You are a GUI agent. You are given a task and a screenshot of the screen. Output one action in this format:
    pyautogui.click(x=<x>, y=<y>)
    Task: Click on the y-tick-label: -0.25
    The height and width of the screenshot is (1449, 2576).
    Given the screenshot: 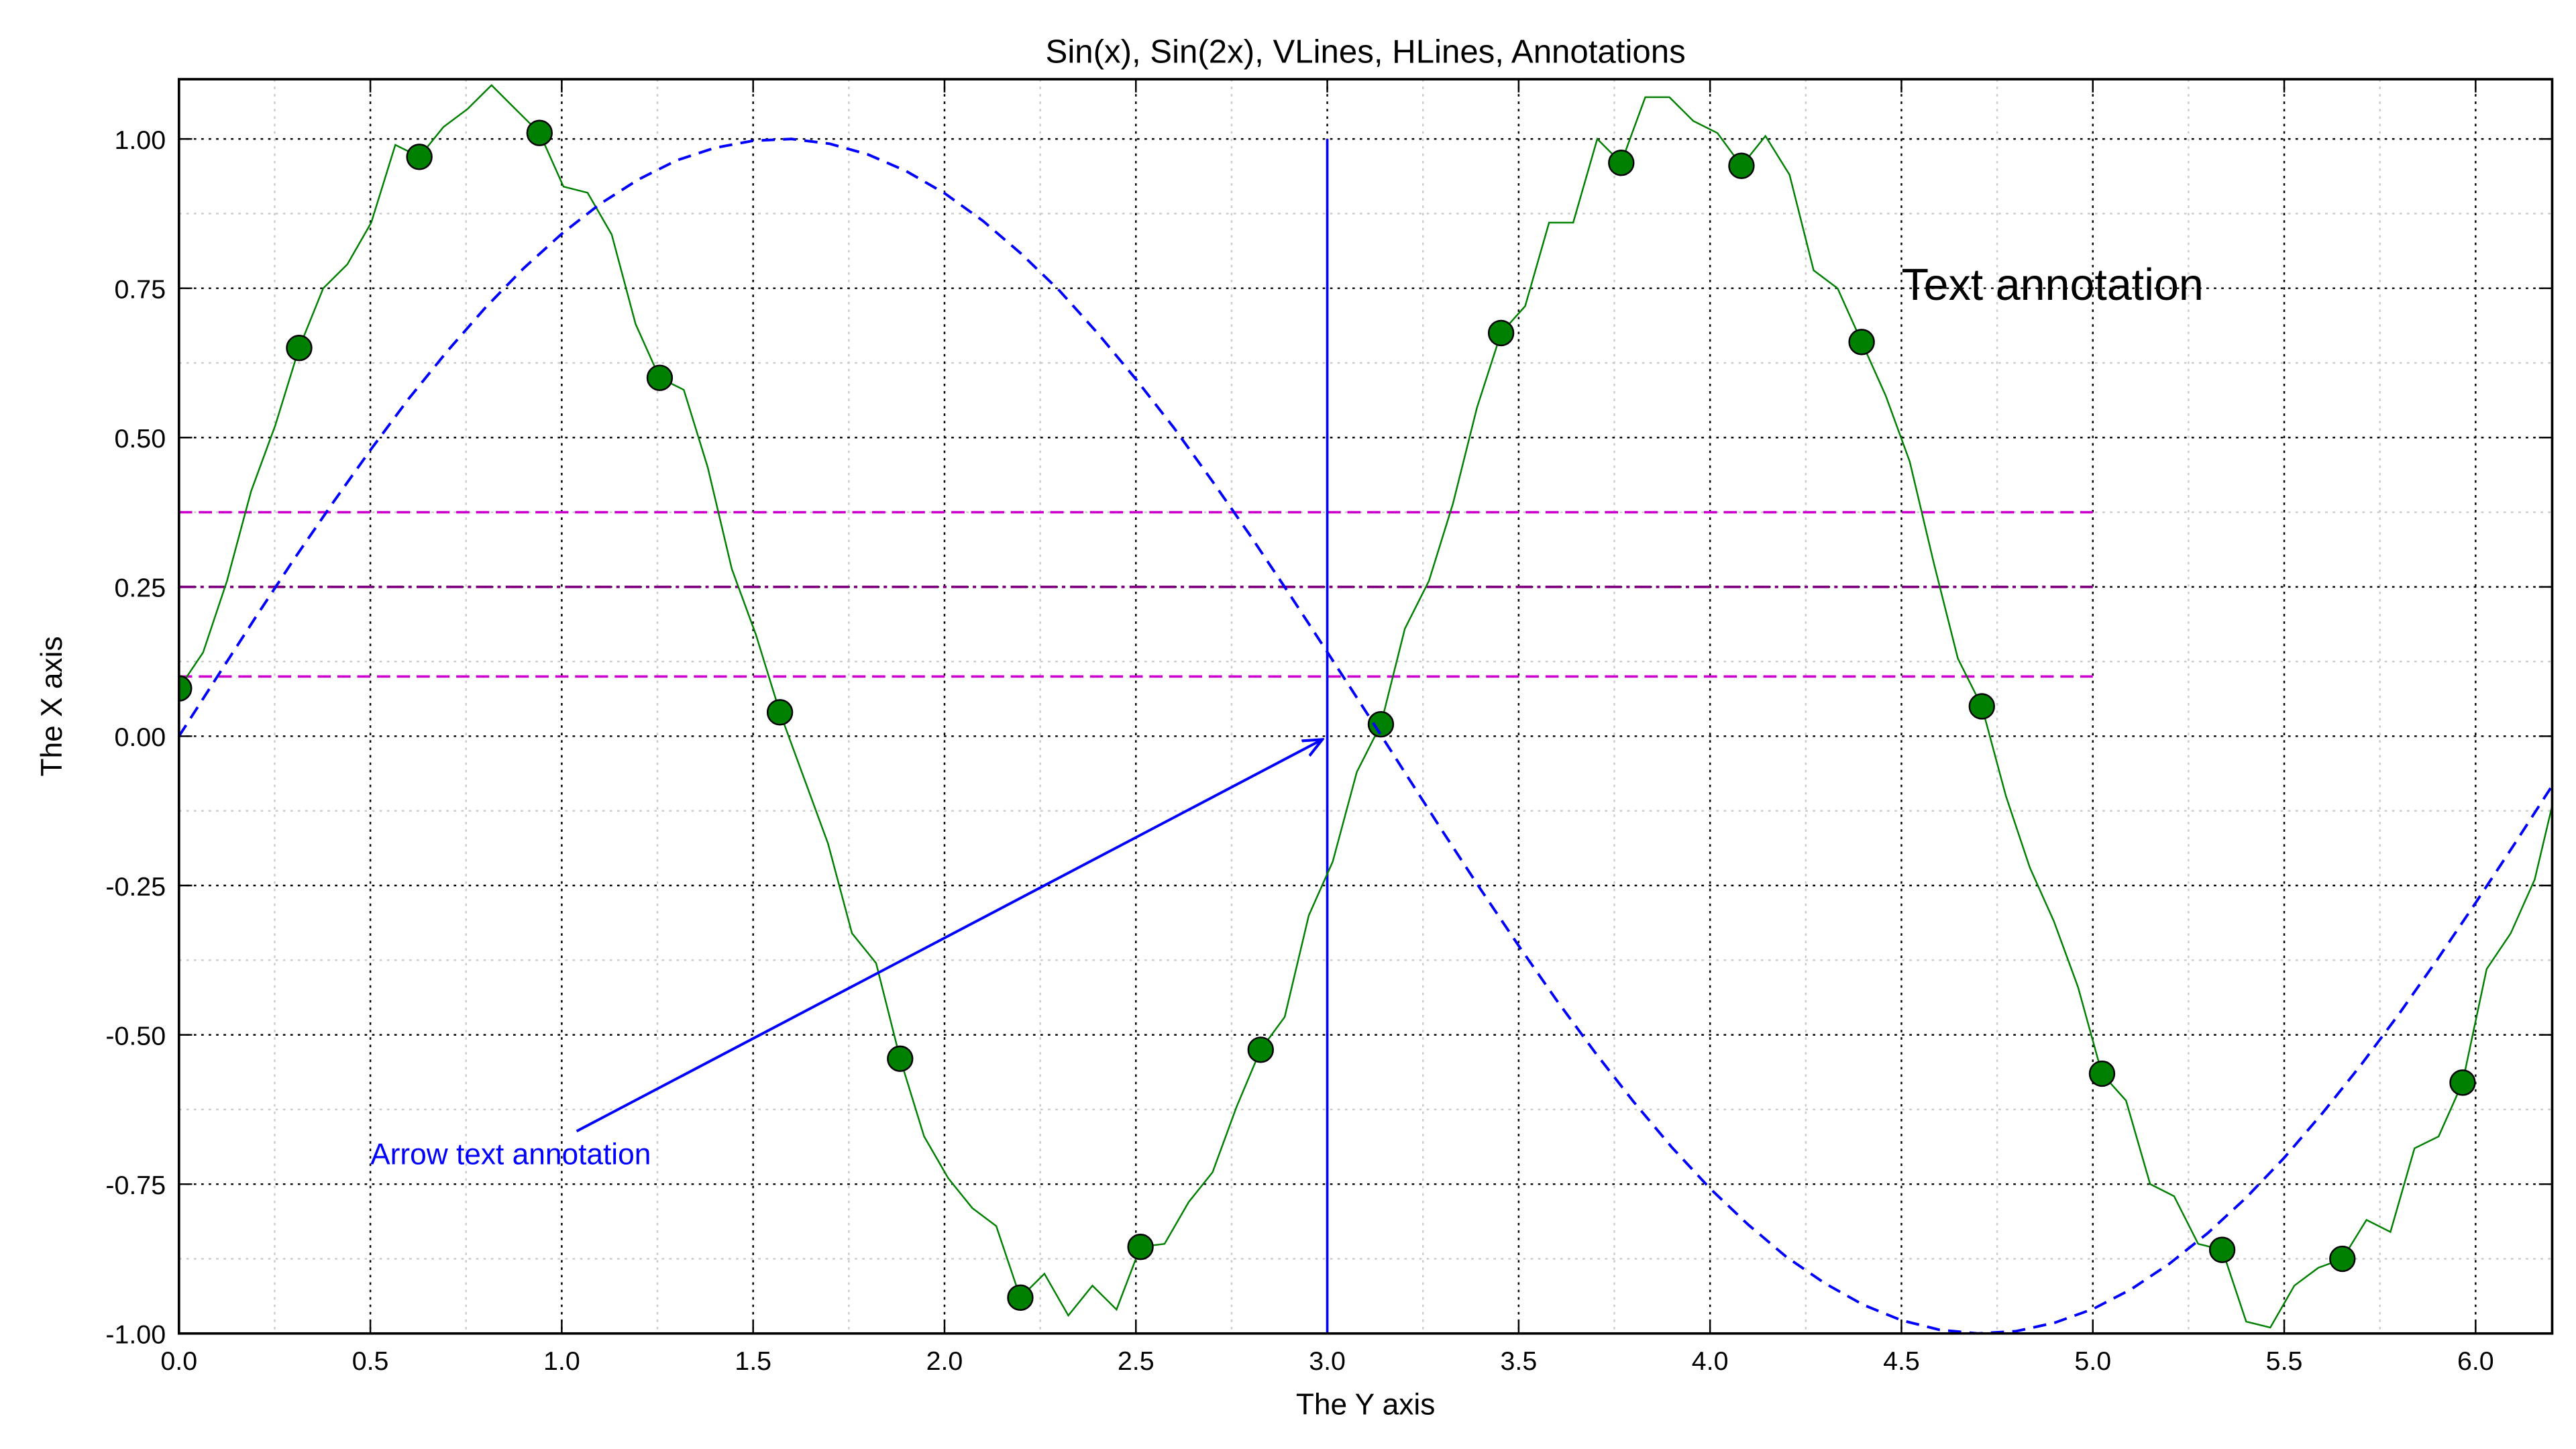 What is the action you would take?
    pyautogui.click(x=135, y=887)
    